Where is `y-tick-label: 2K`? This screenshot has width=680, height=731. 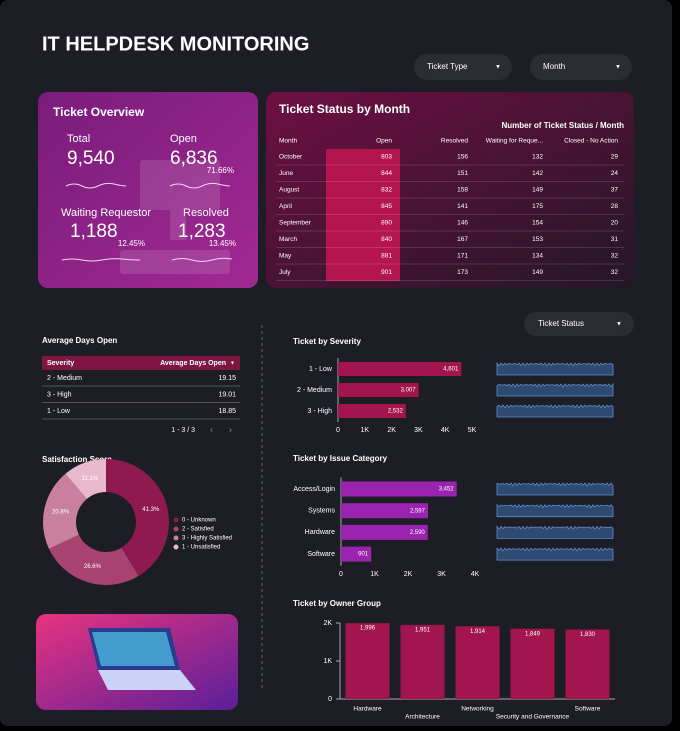 y-tick-label: 2K is located at coordinates (327, 623).